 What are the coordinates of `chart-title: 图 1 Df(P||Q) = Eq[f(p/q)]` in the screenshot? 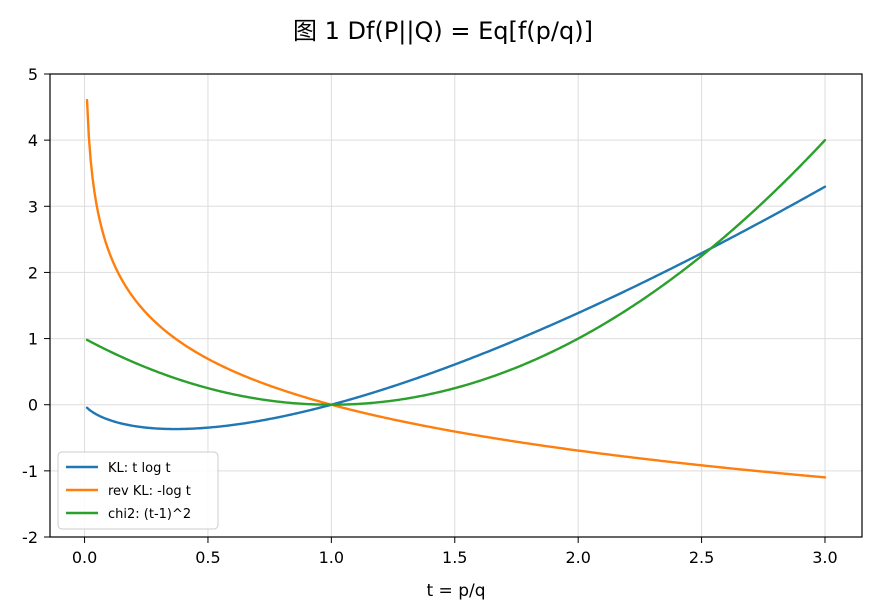 It's located at (443, 31).